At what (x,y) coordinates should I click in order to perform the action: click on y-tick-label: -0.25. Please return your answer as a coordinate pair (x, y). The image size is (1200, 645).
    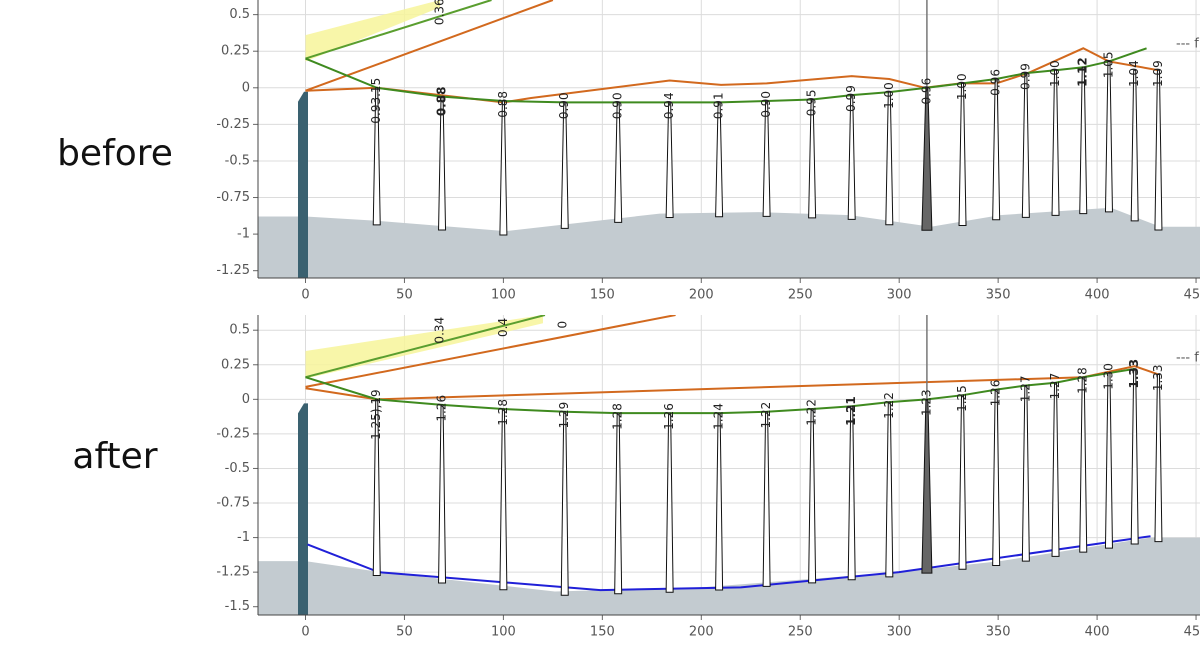
    Looking at the image, I should click on (233, 124).